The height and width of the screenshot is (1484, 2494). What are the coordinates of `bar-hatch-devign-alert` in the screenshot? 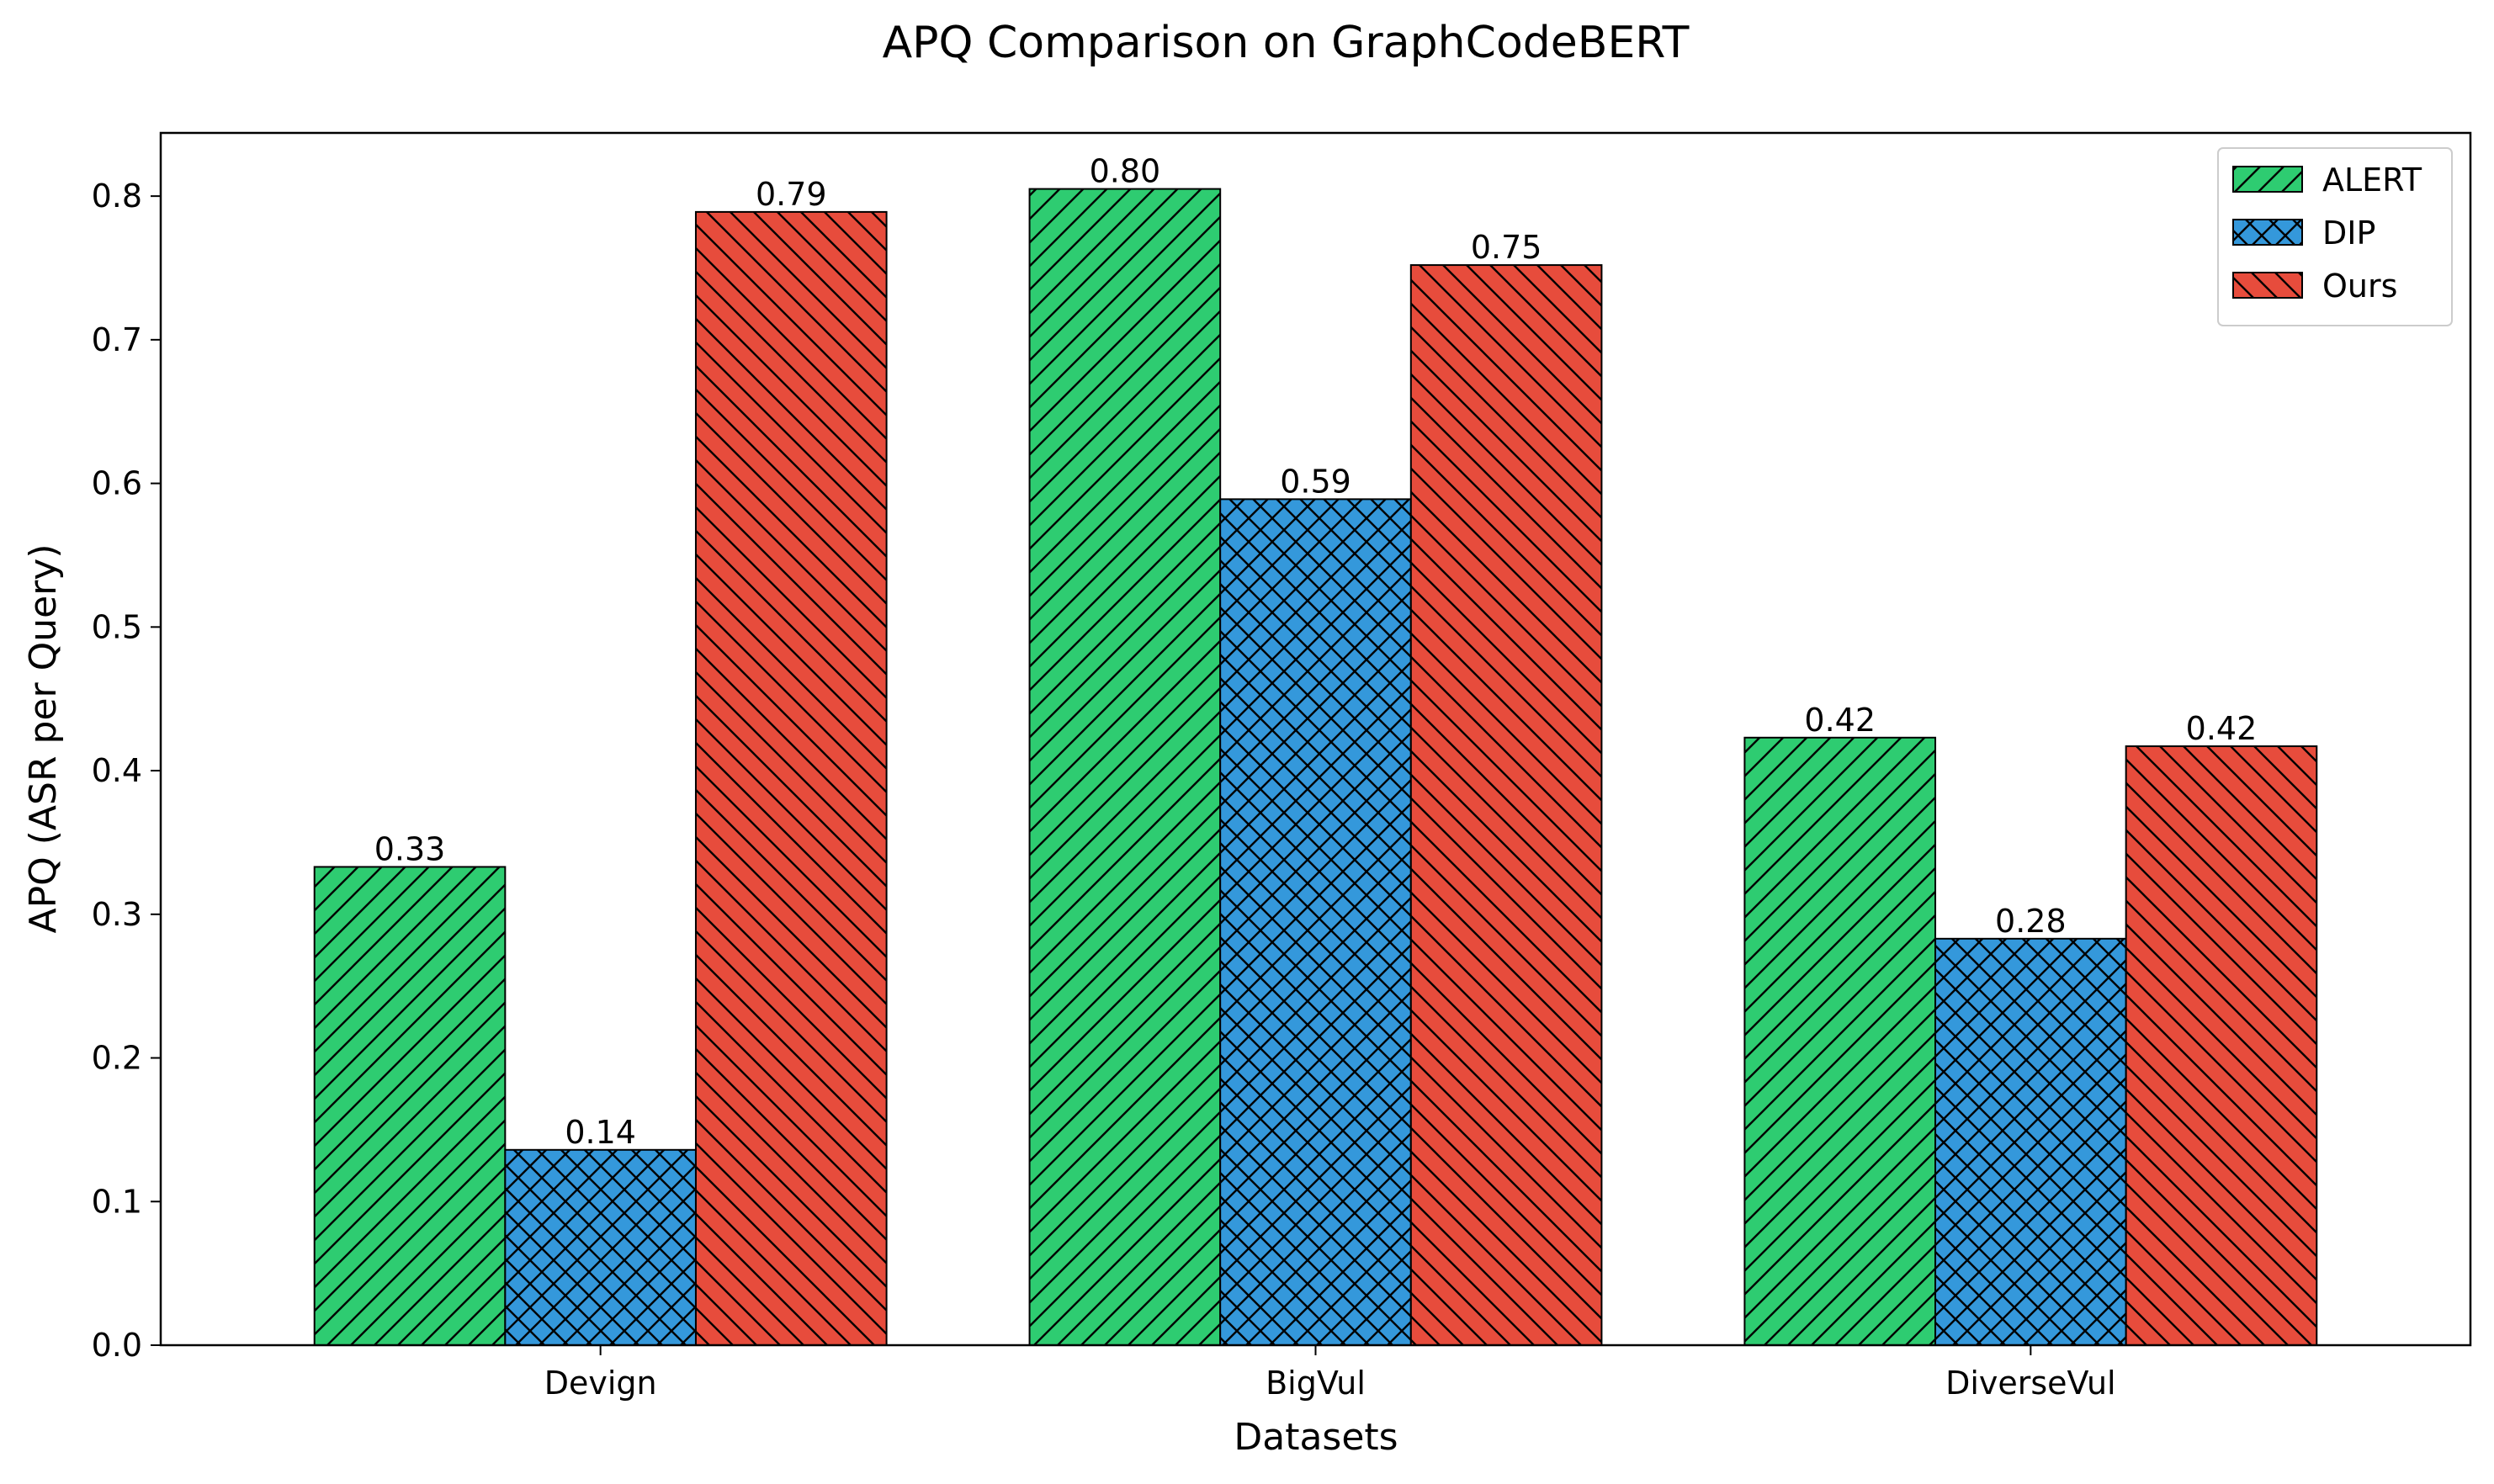 It's located at (410, 1106).